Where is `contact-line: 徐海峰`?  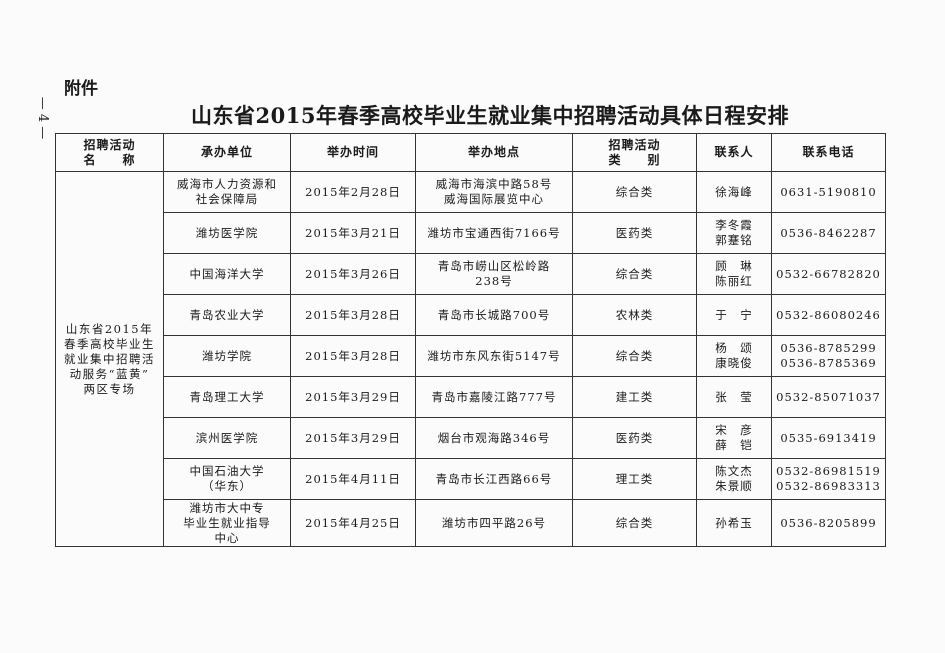 contact-line: 徐海峰 is located at coordinates (734, 191).